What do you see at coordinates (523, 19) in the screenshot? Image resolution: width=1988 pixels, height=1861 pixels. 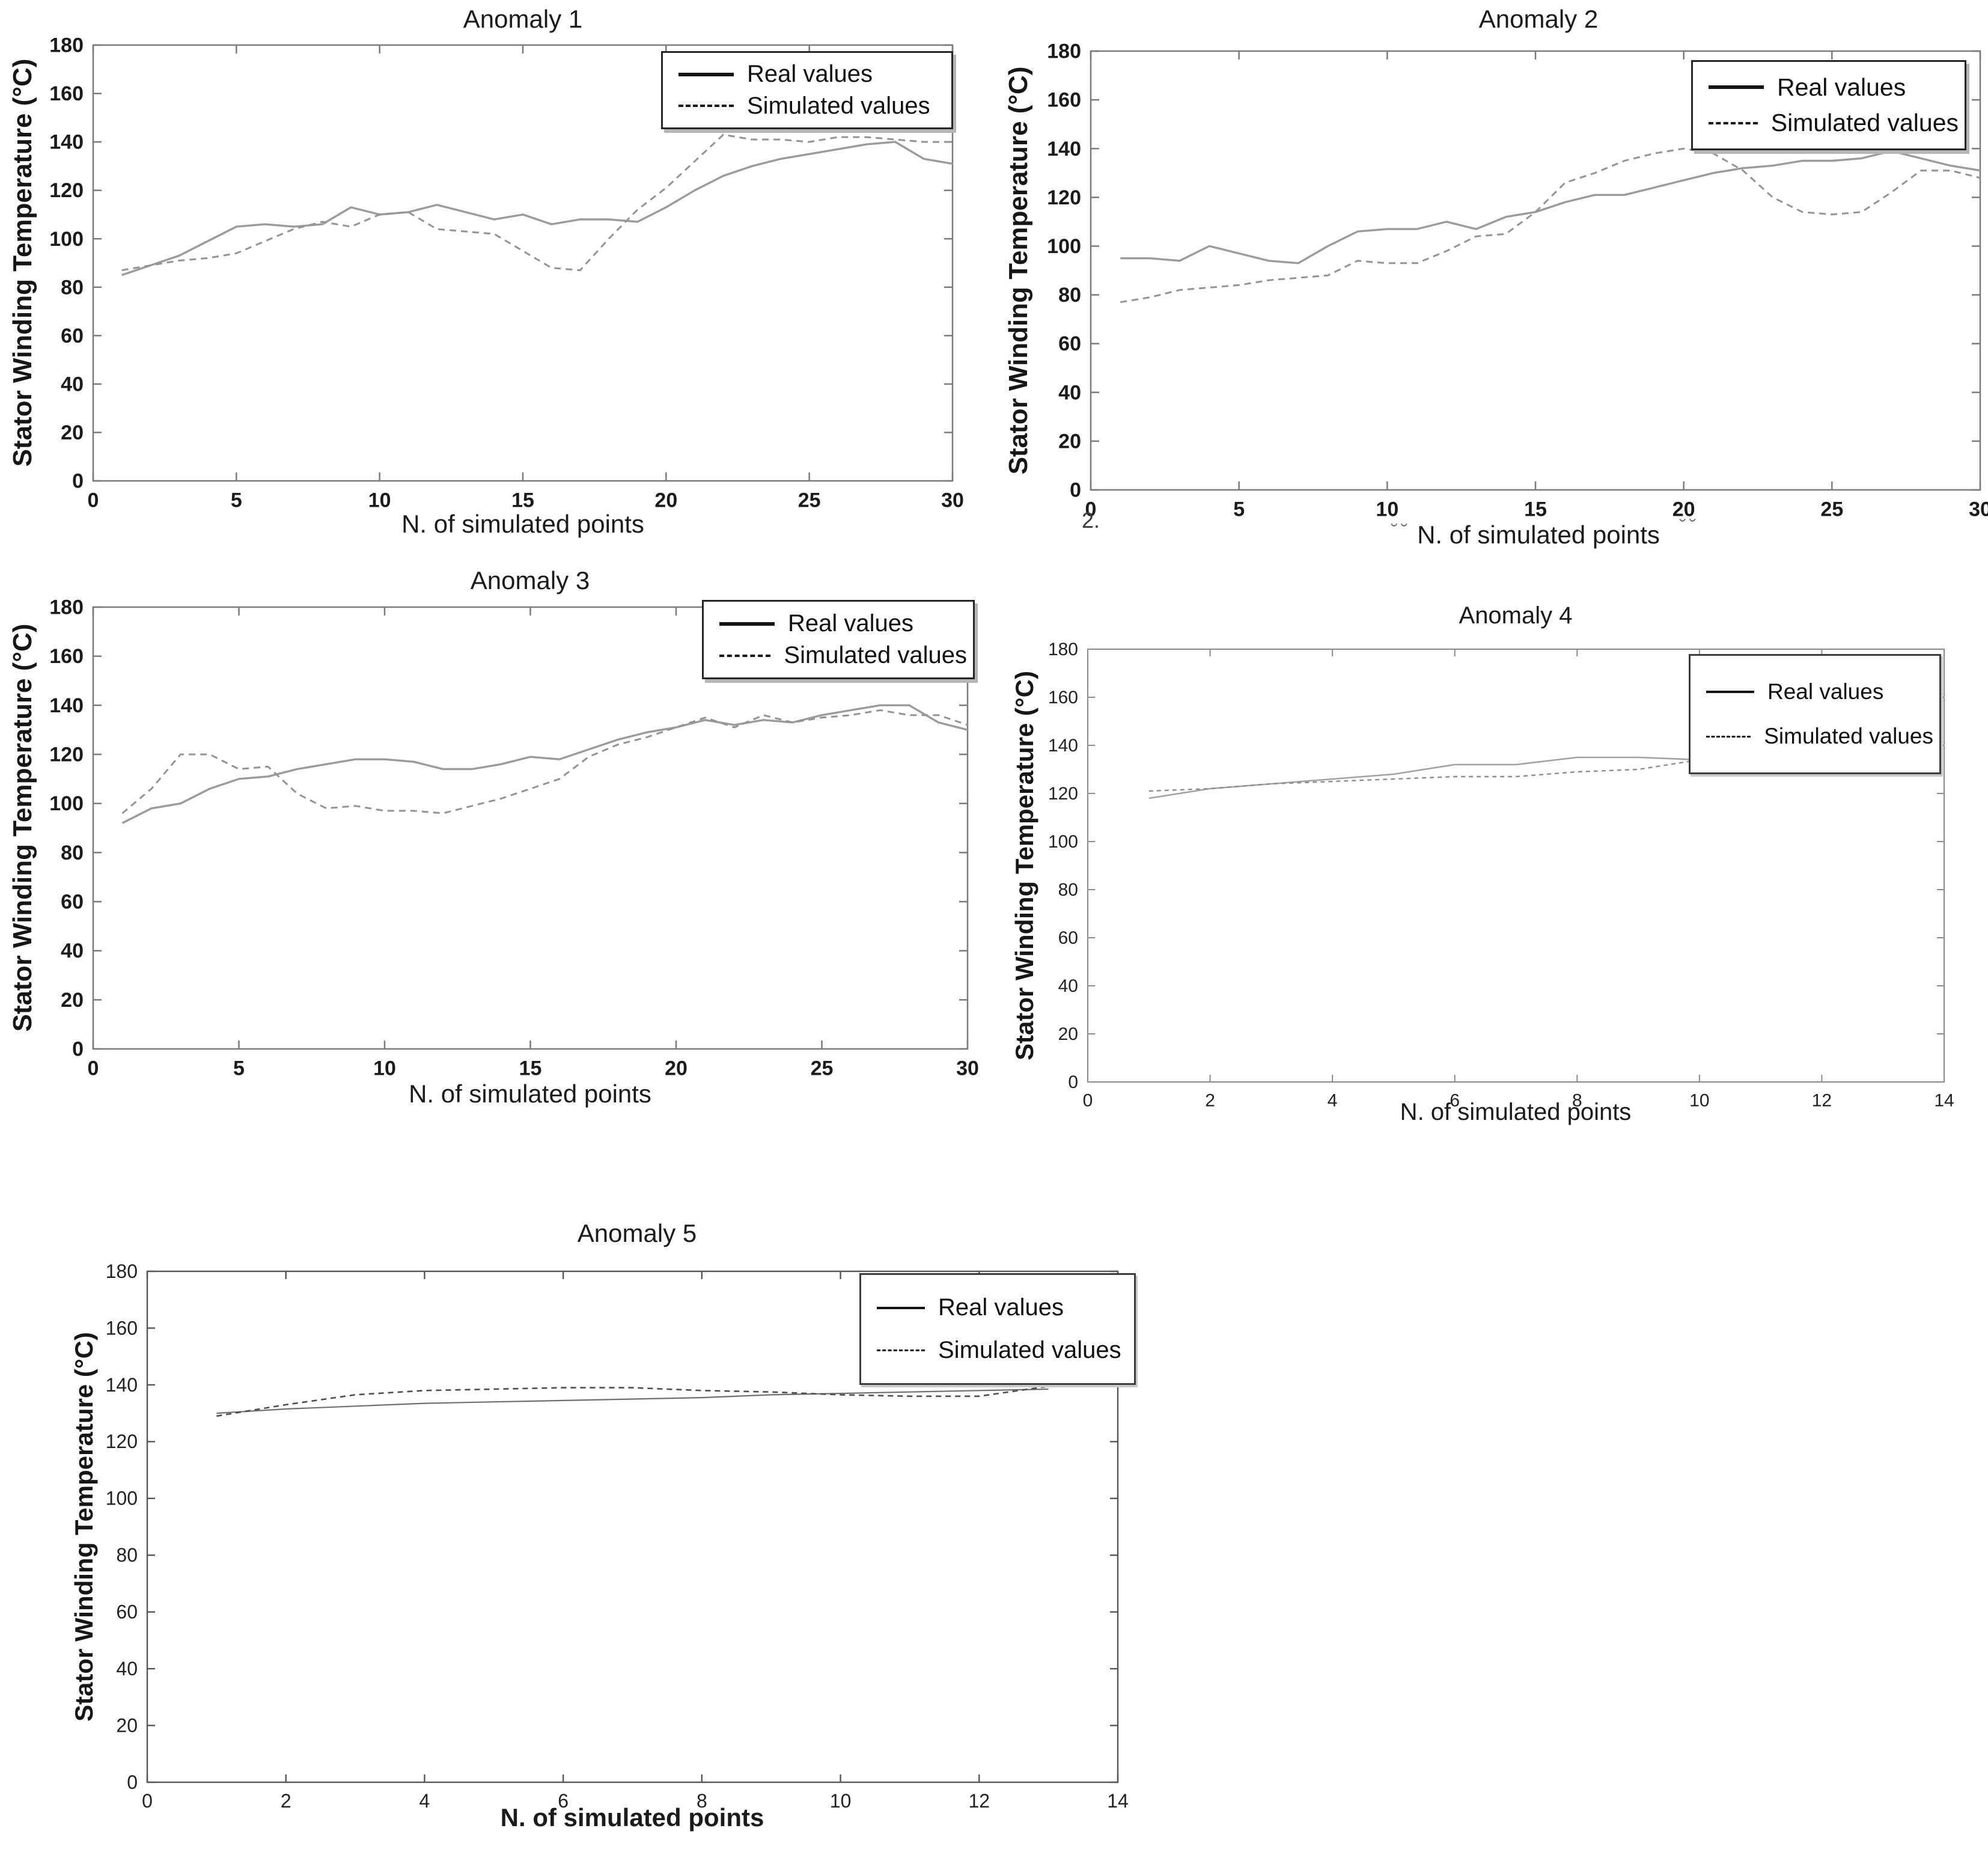 I see `chart-title: Anomaly 1` at bounding box center [523, 19].